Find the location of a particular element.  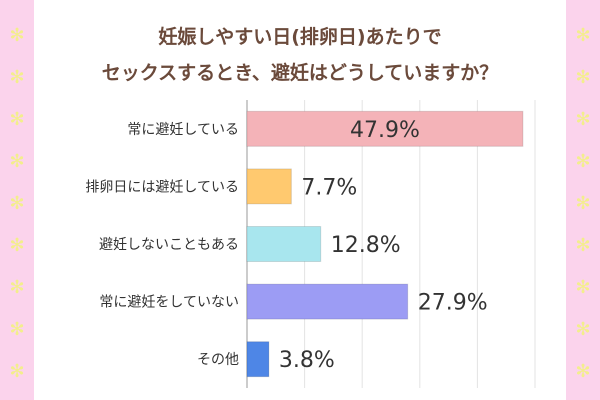

value-label: 7.7% is located at coordinates (329, 187).